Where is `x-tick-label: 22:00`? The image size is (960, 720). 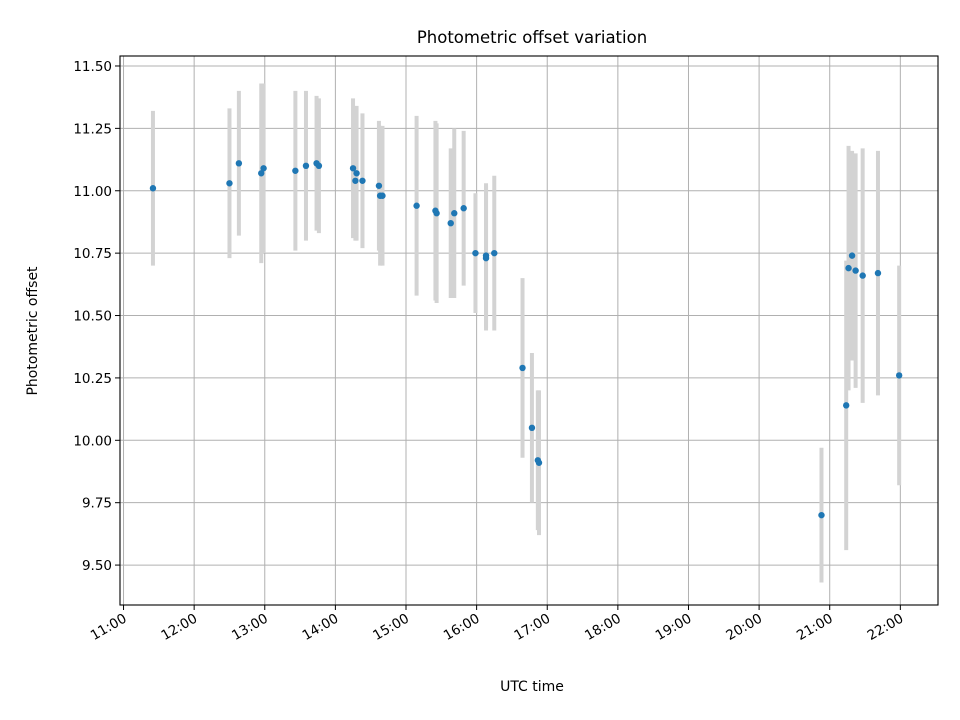
x-tick-label: 22:00 is located at coordinates (886, 627).